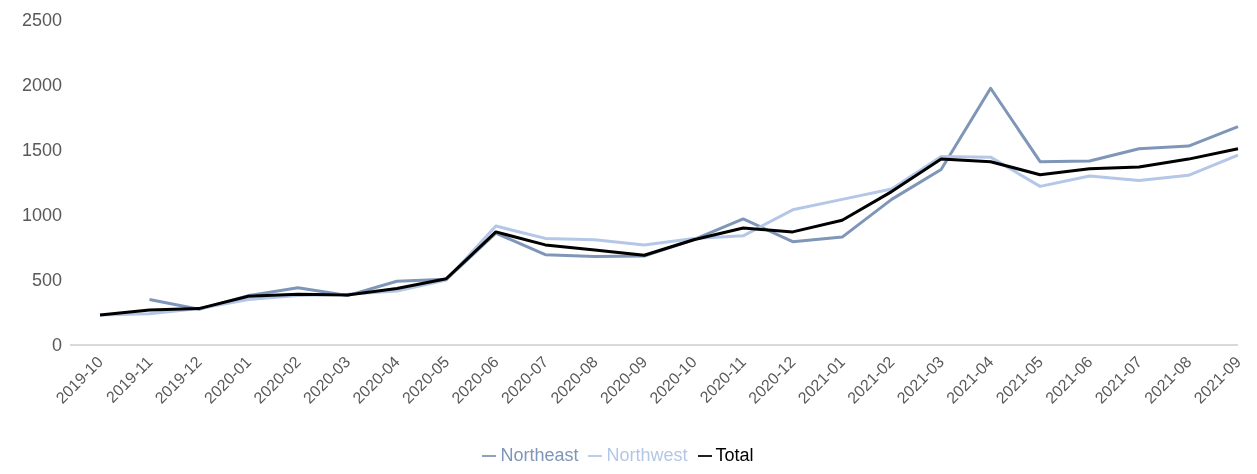 This screenshot has width=1257, height=474. I want to click on y-tick-label: 1500, so click(41, 150).